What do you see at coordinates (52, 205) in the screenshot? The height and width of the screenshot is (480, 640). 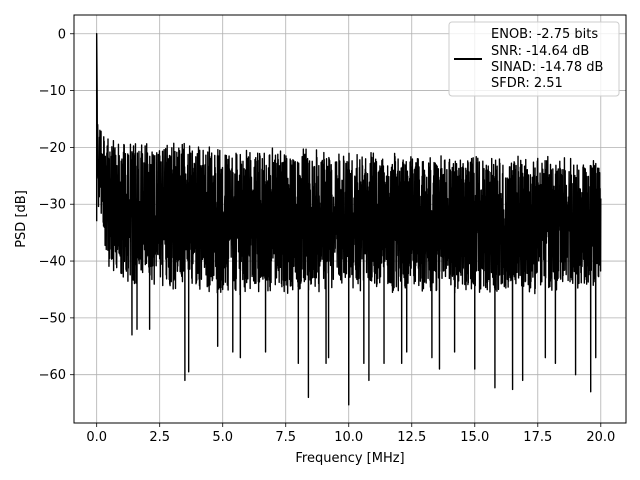 I see `y-tick-label: −30` at bounding box center [52, 205].